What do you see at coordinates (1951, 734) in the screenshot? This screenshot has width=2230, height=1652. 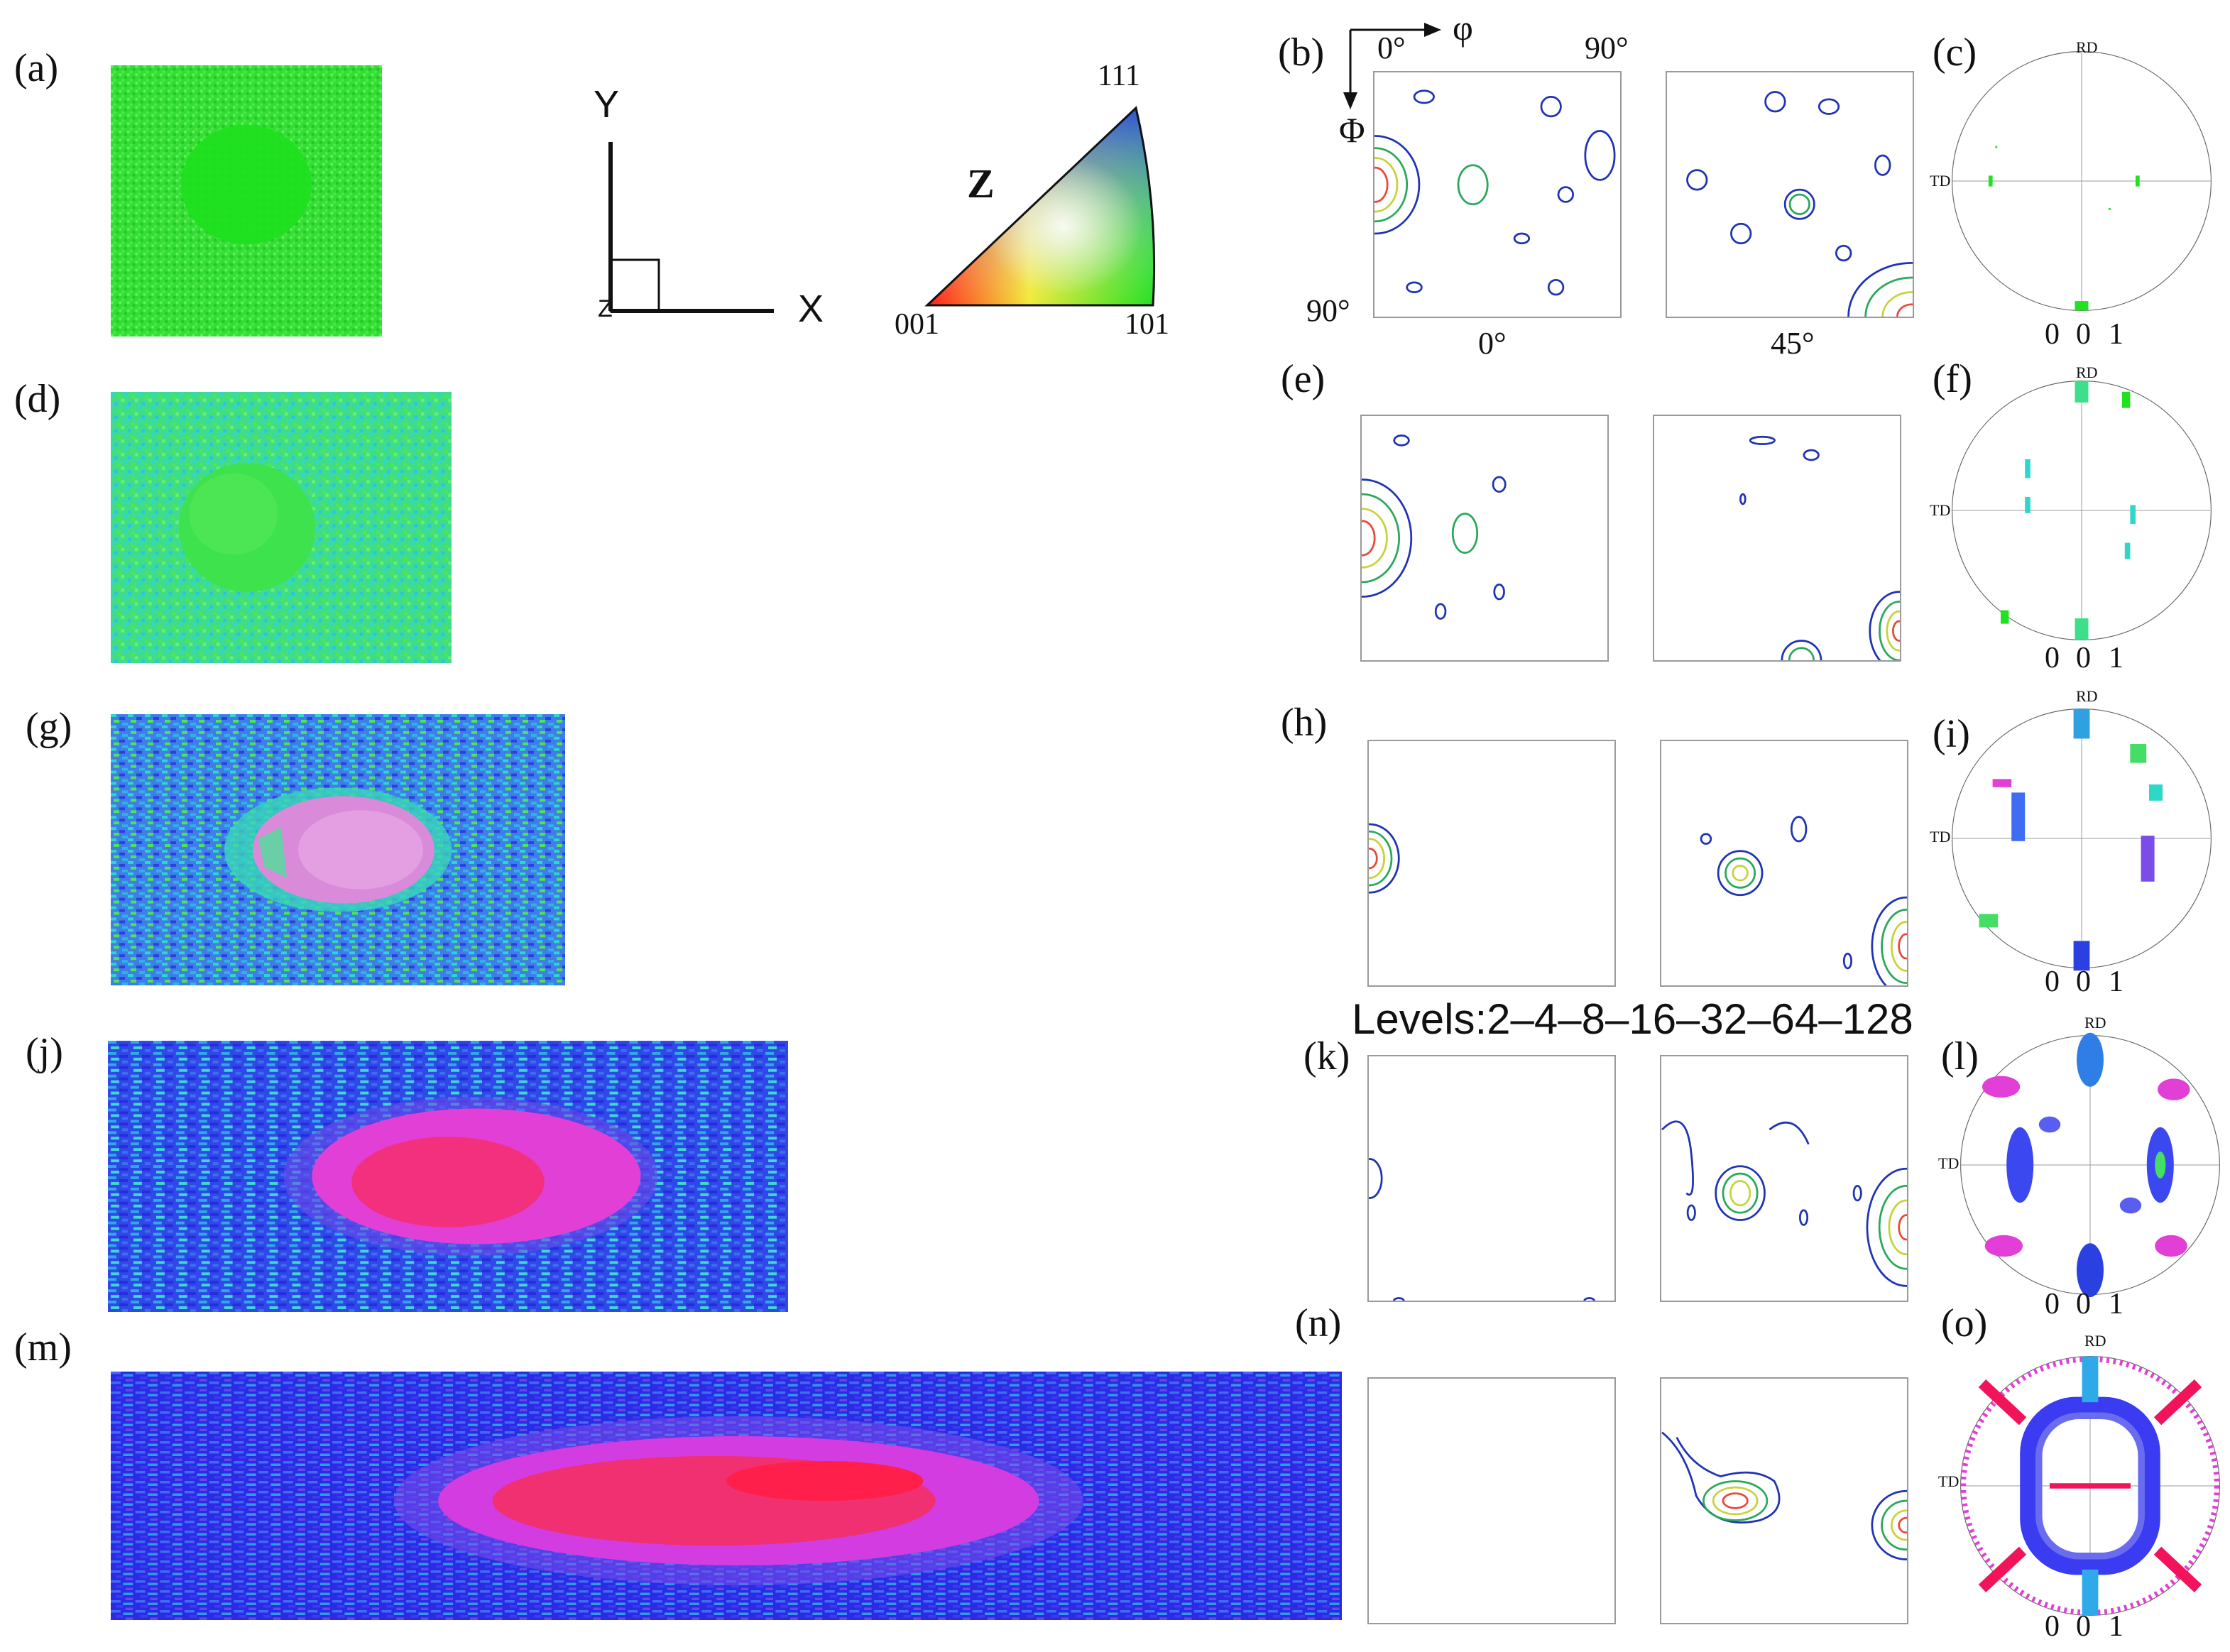 I see `panel-label-i: (i)` at bounding box center [1951, 734].